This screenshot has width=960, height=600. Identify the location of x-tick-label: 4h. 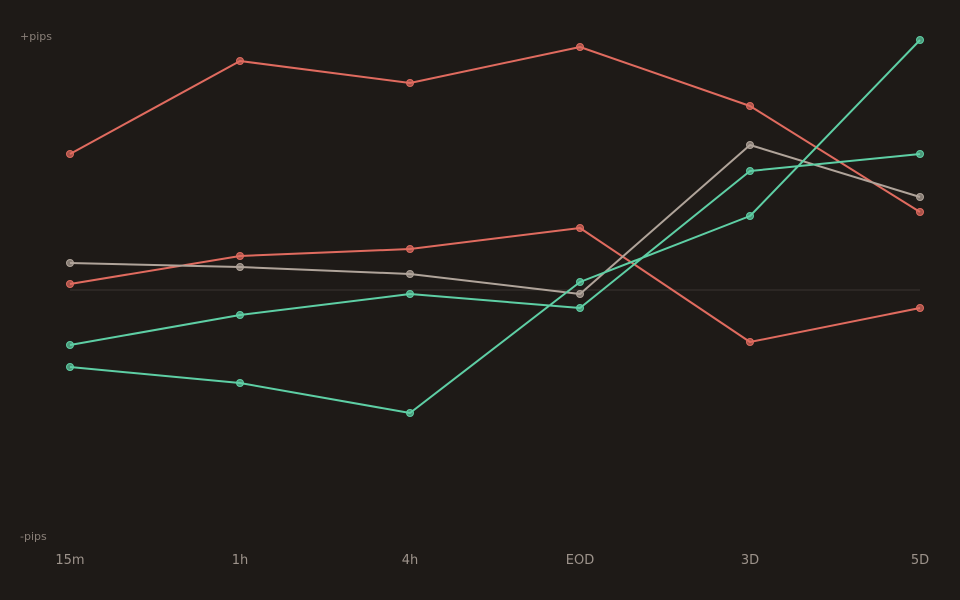
(410, 560).